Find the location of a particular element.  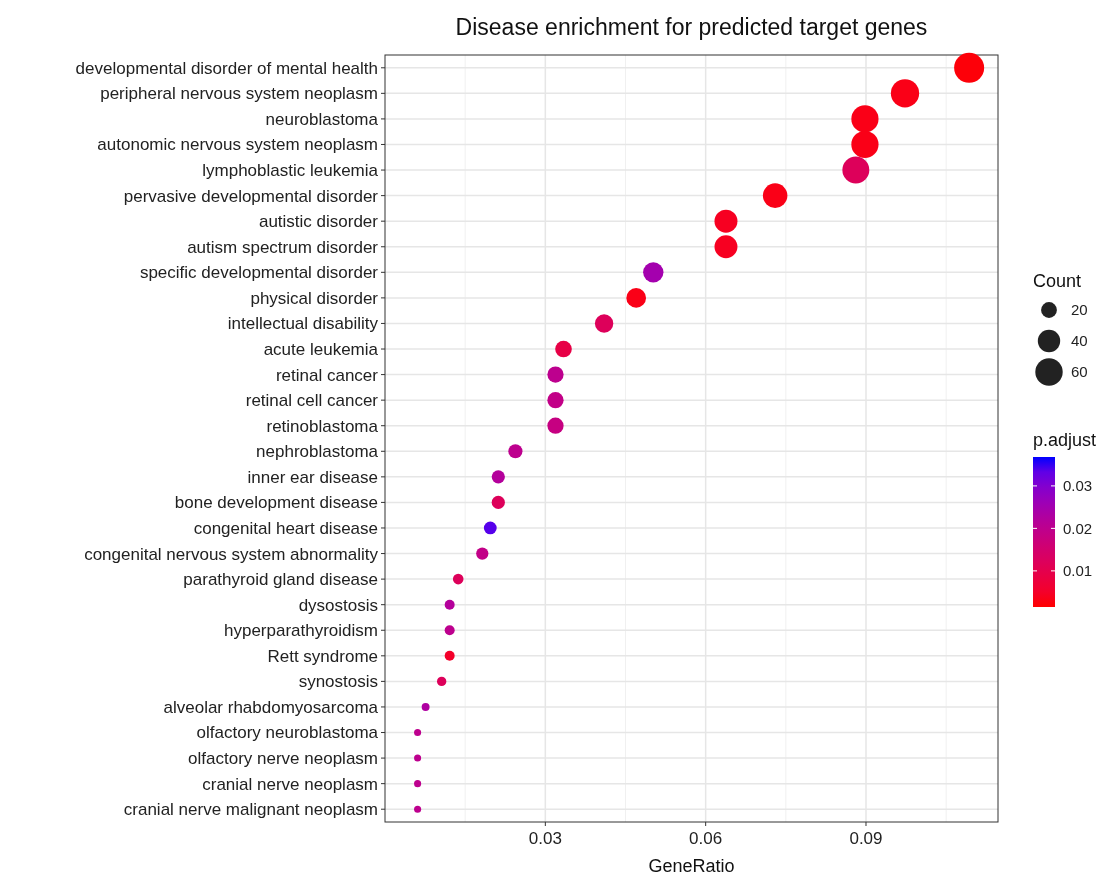

y-tick-label: congenital nervous system abnormality is located at coordinates (231, 554).